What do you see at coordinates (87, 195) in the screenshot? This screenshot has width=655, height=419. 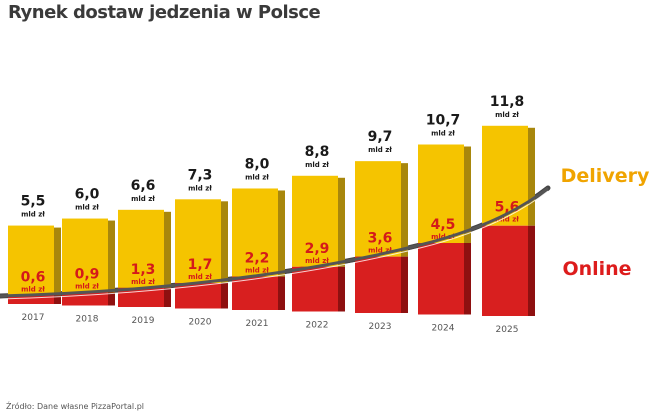 I see `total-value-label: 6,0` at bounding box center [87, 195].